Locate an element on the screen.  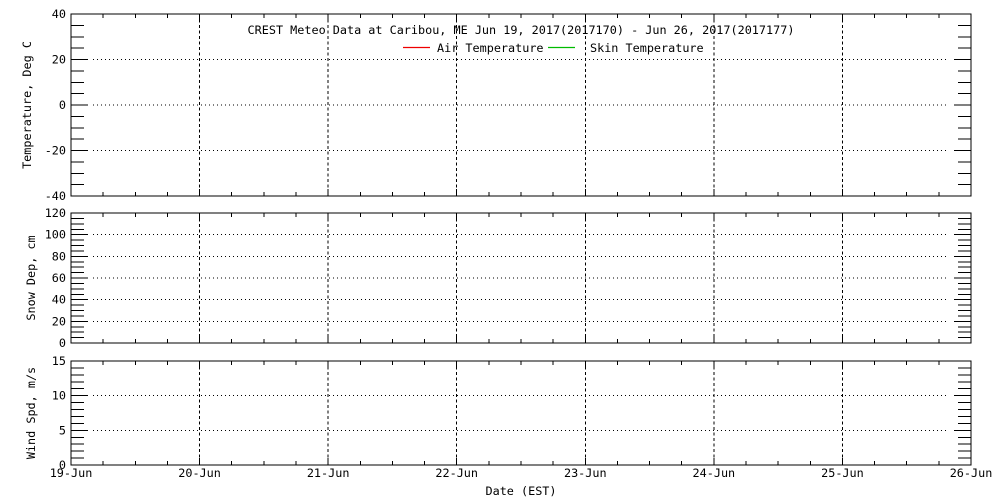
x-tick-label: 20-Jun is located at coordinates (199, 473).